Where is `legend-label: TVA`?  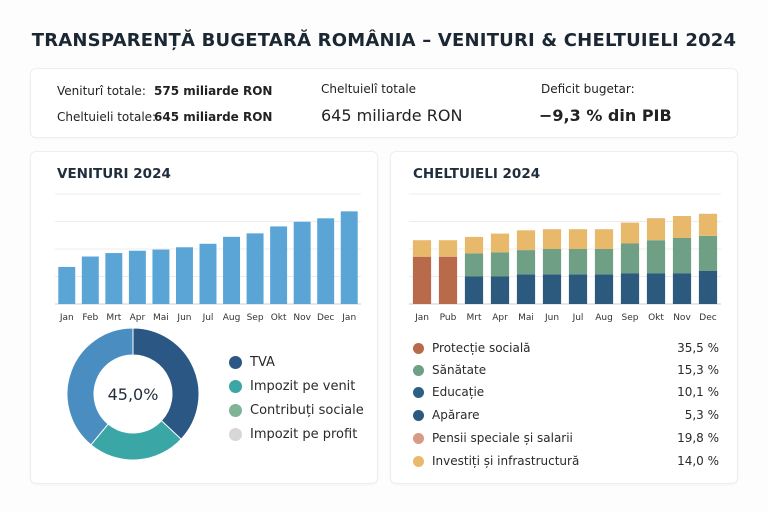 legend-label: TVA is located at coordinates (262, 362).